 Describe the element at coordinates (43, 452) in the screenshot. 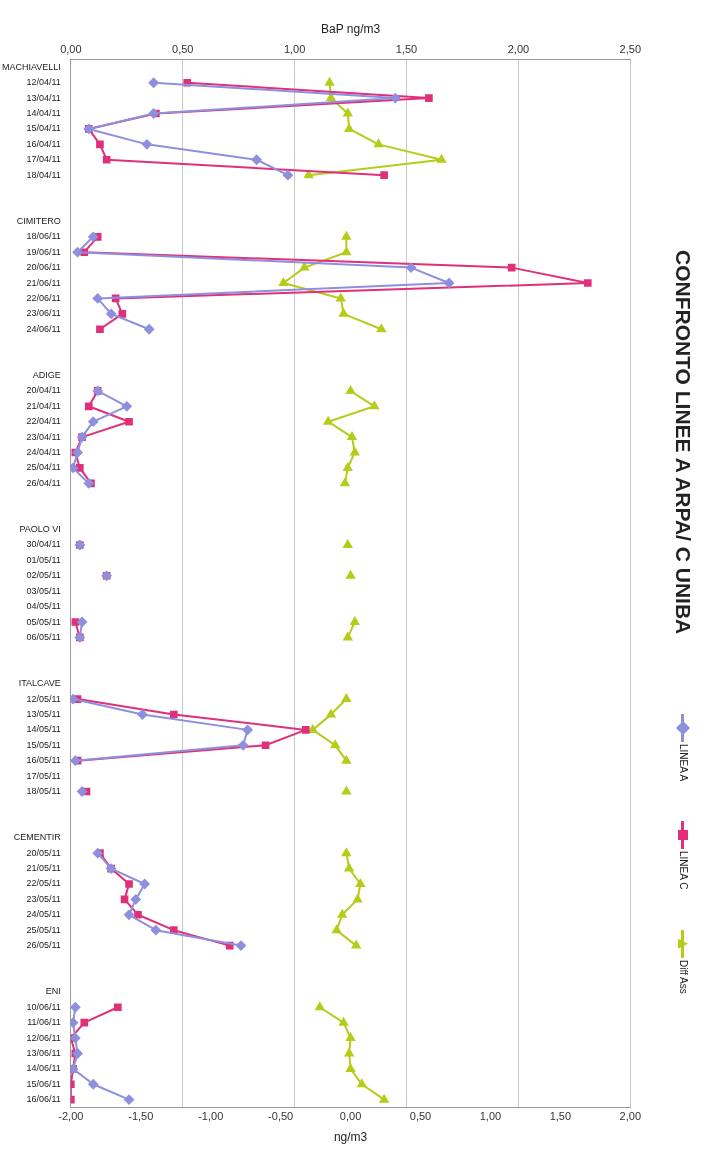

I see `y-tick-label: 24/04/11` at that location.